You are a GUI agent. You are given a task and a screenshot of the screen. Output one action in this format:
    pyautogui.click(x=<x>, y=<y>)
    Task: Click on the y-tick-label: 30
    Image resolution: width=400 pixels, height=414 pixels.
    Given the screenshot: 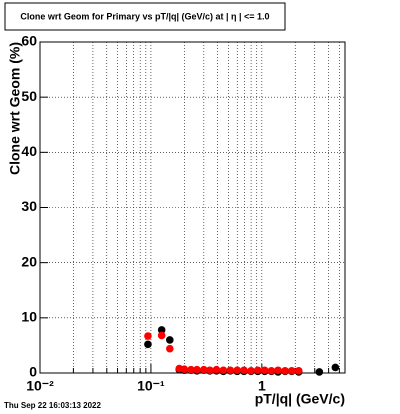 What is the action you would take?
    pyautogui.click(x=29, y=206)
    